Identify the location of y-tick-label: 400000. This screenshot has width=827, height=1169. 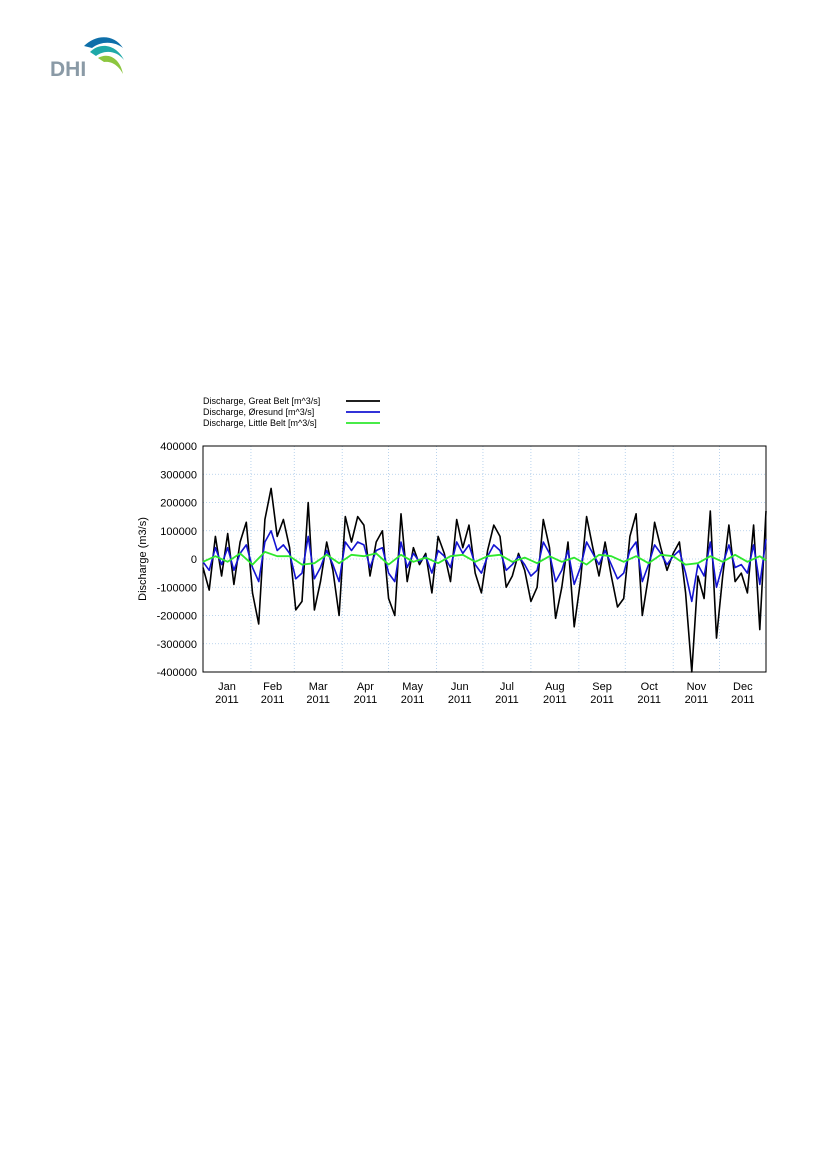
(178, 447).